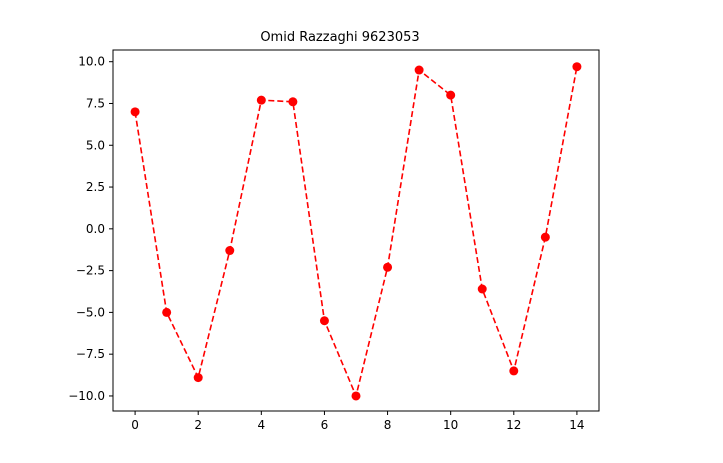 This screenshot has height=463, width=723. I want to click on y-axis: 10.0 7.5 5.0 2.5 0.0 −2.5 −5.0 −7.5 −10.0, so click(90, 229).